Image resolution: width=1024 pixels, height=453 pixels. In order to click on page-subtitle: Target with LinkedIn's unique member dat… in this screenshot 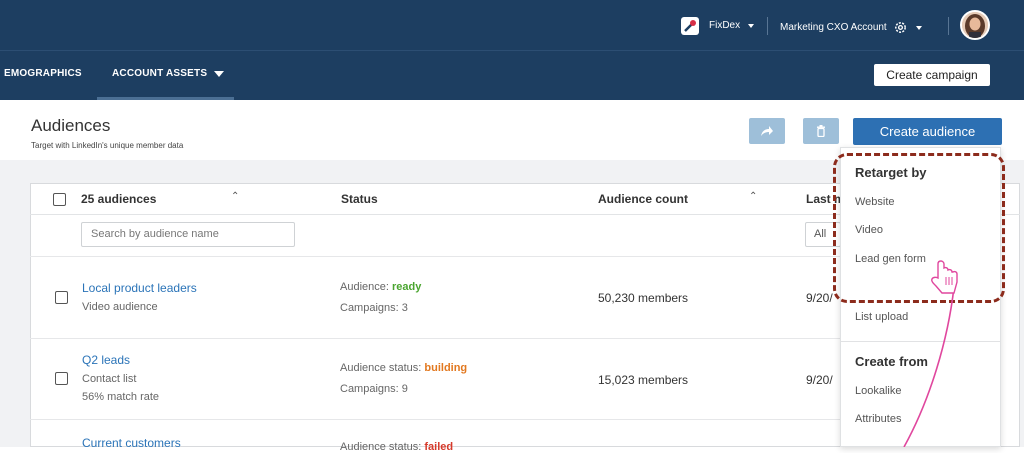, I will do `click(107, 145)`.